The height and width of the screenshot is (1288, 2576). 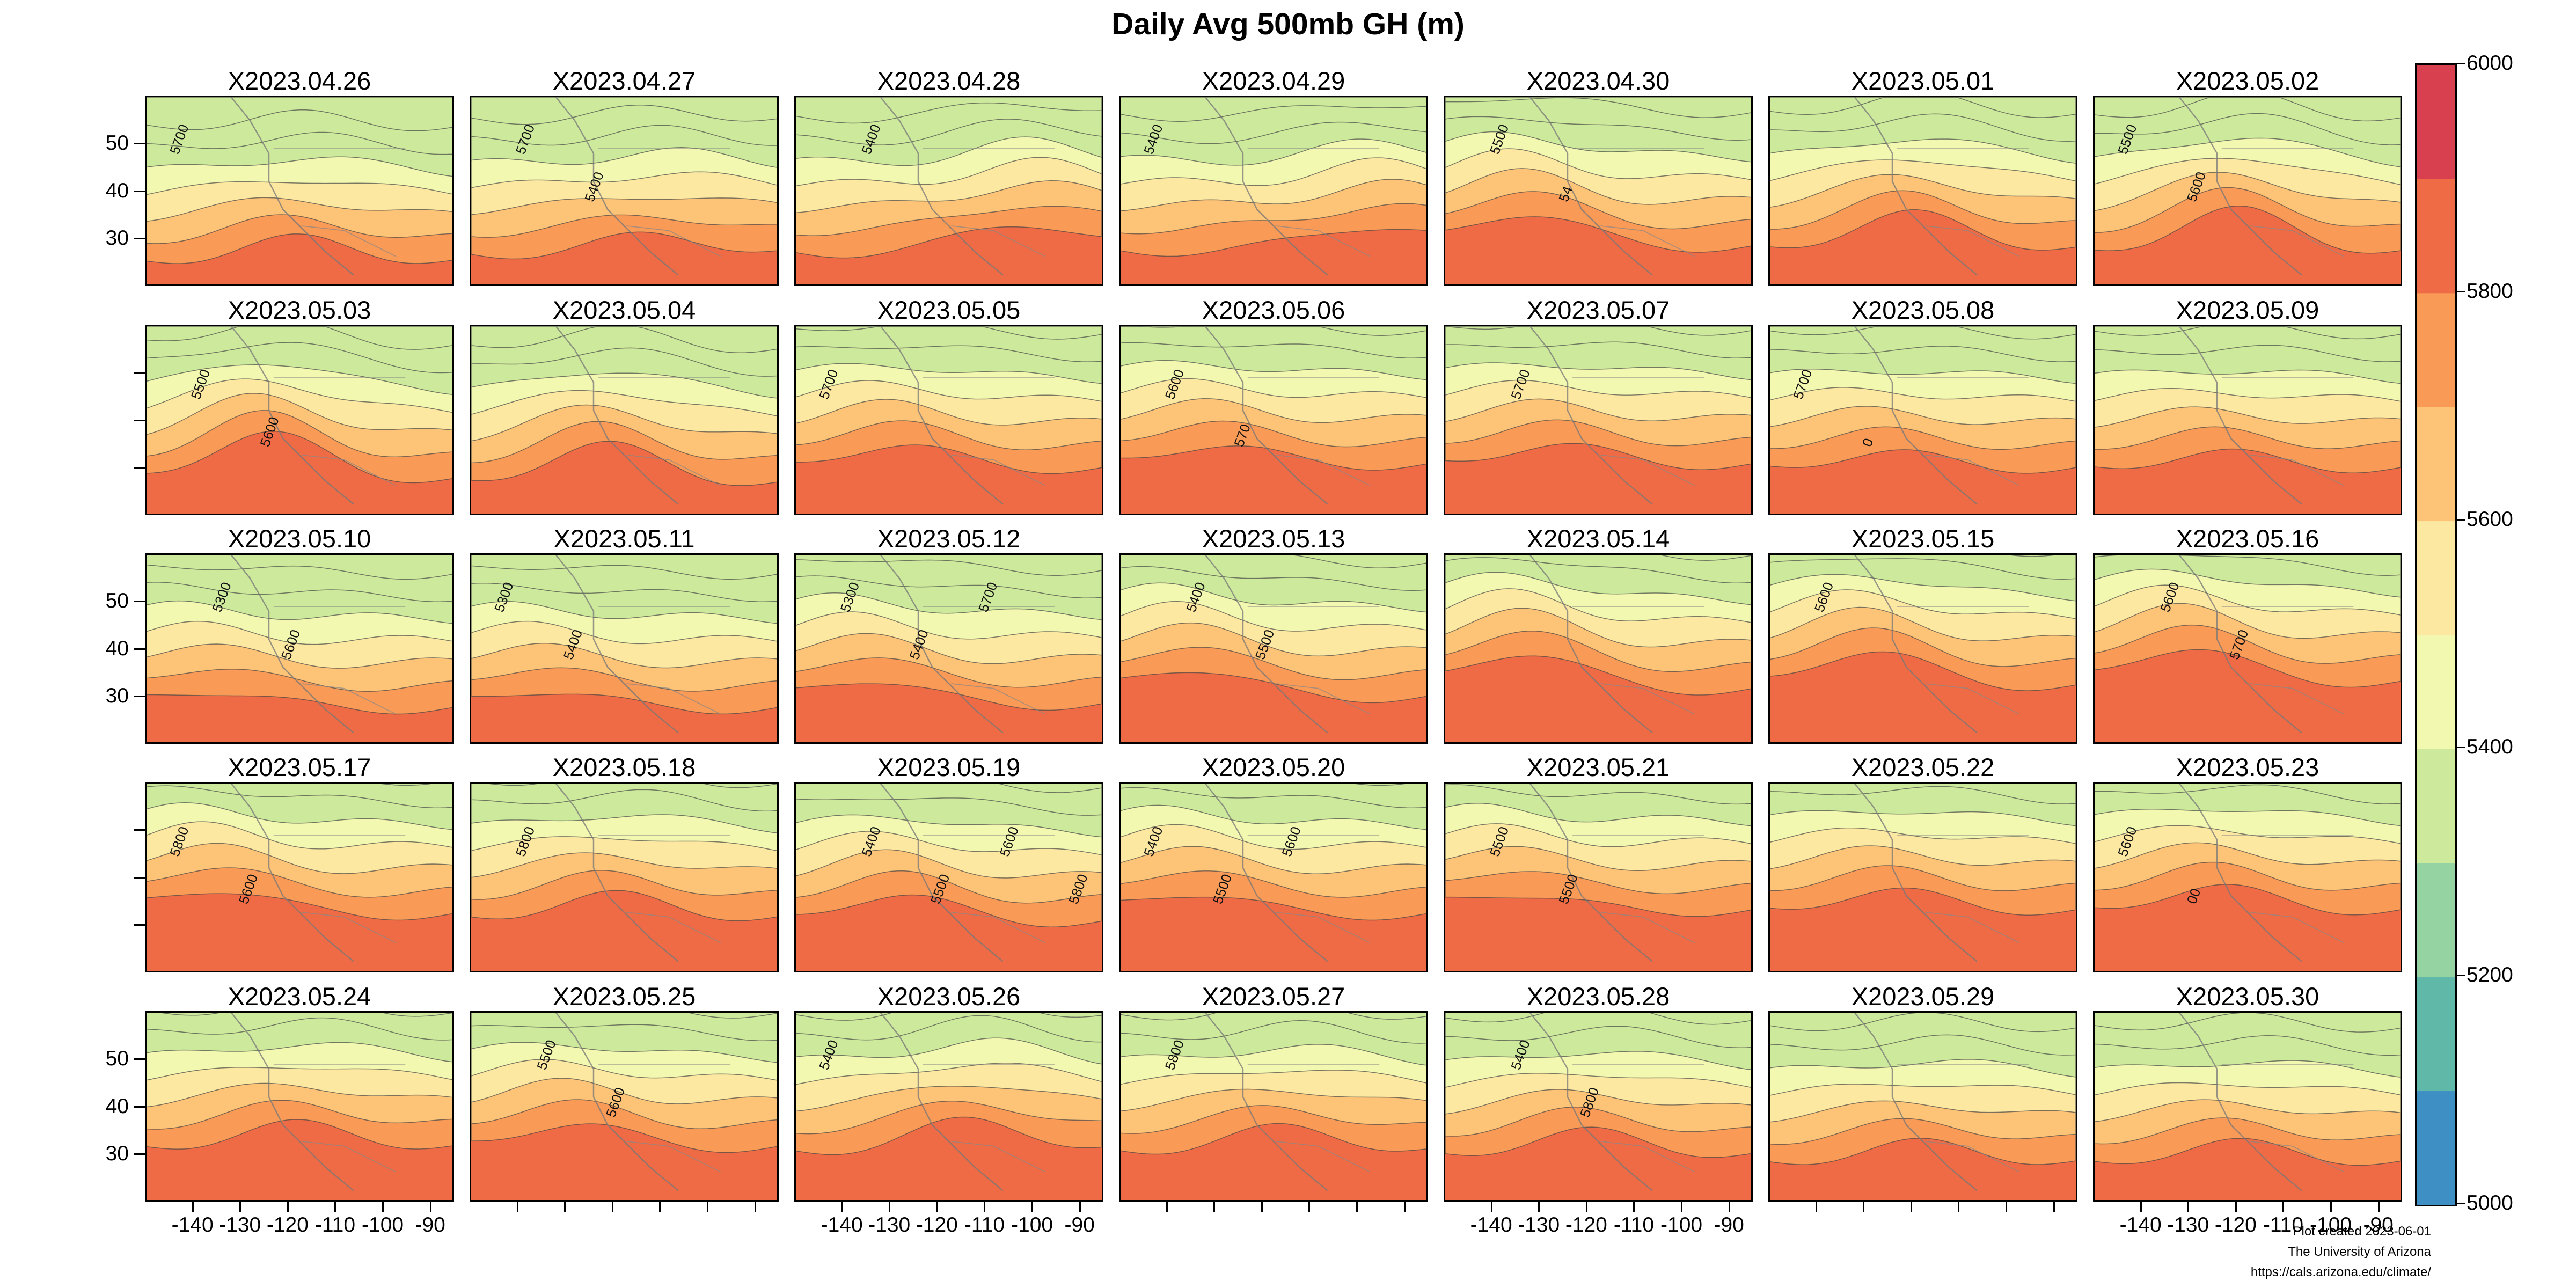 I want to click on height-field: 5700, so click(x=1598, y=420).